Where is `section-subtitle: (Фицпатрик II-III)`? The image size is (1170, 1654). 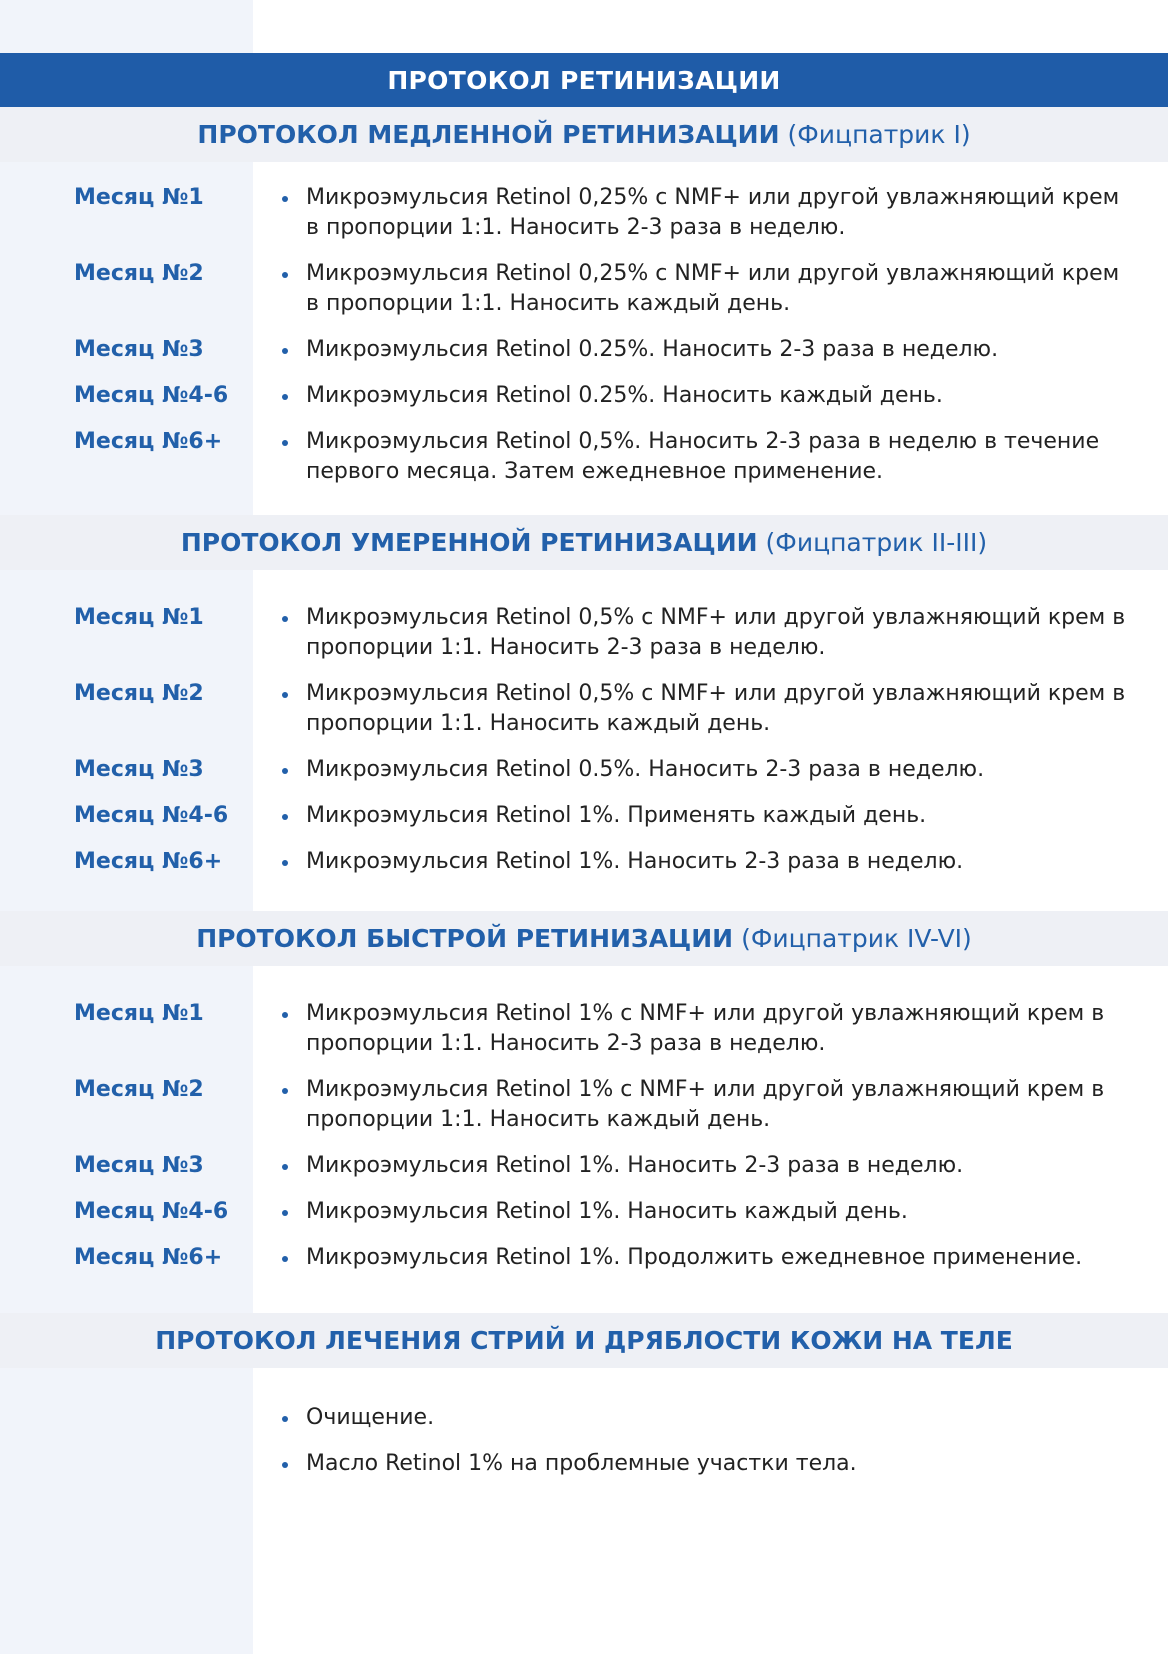
section-subtitle: (Фицпатрик II-III) is located at coordinates (876, 542).